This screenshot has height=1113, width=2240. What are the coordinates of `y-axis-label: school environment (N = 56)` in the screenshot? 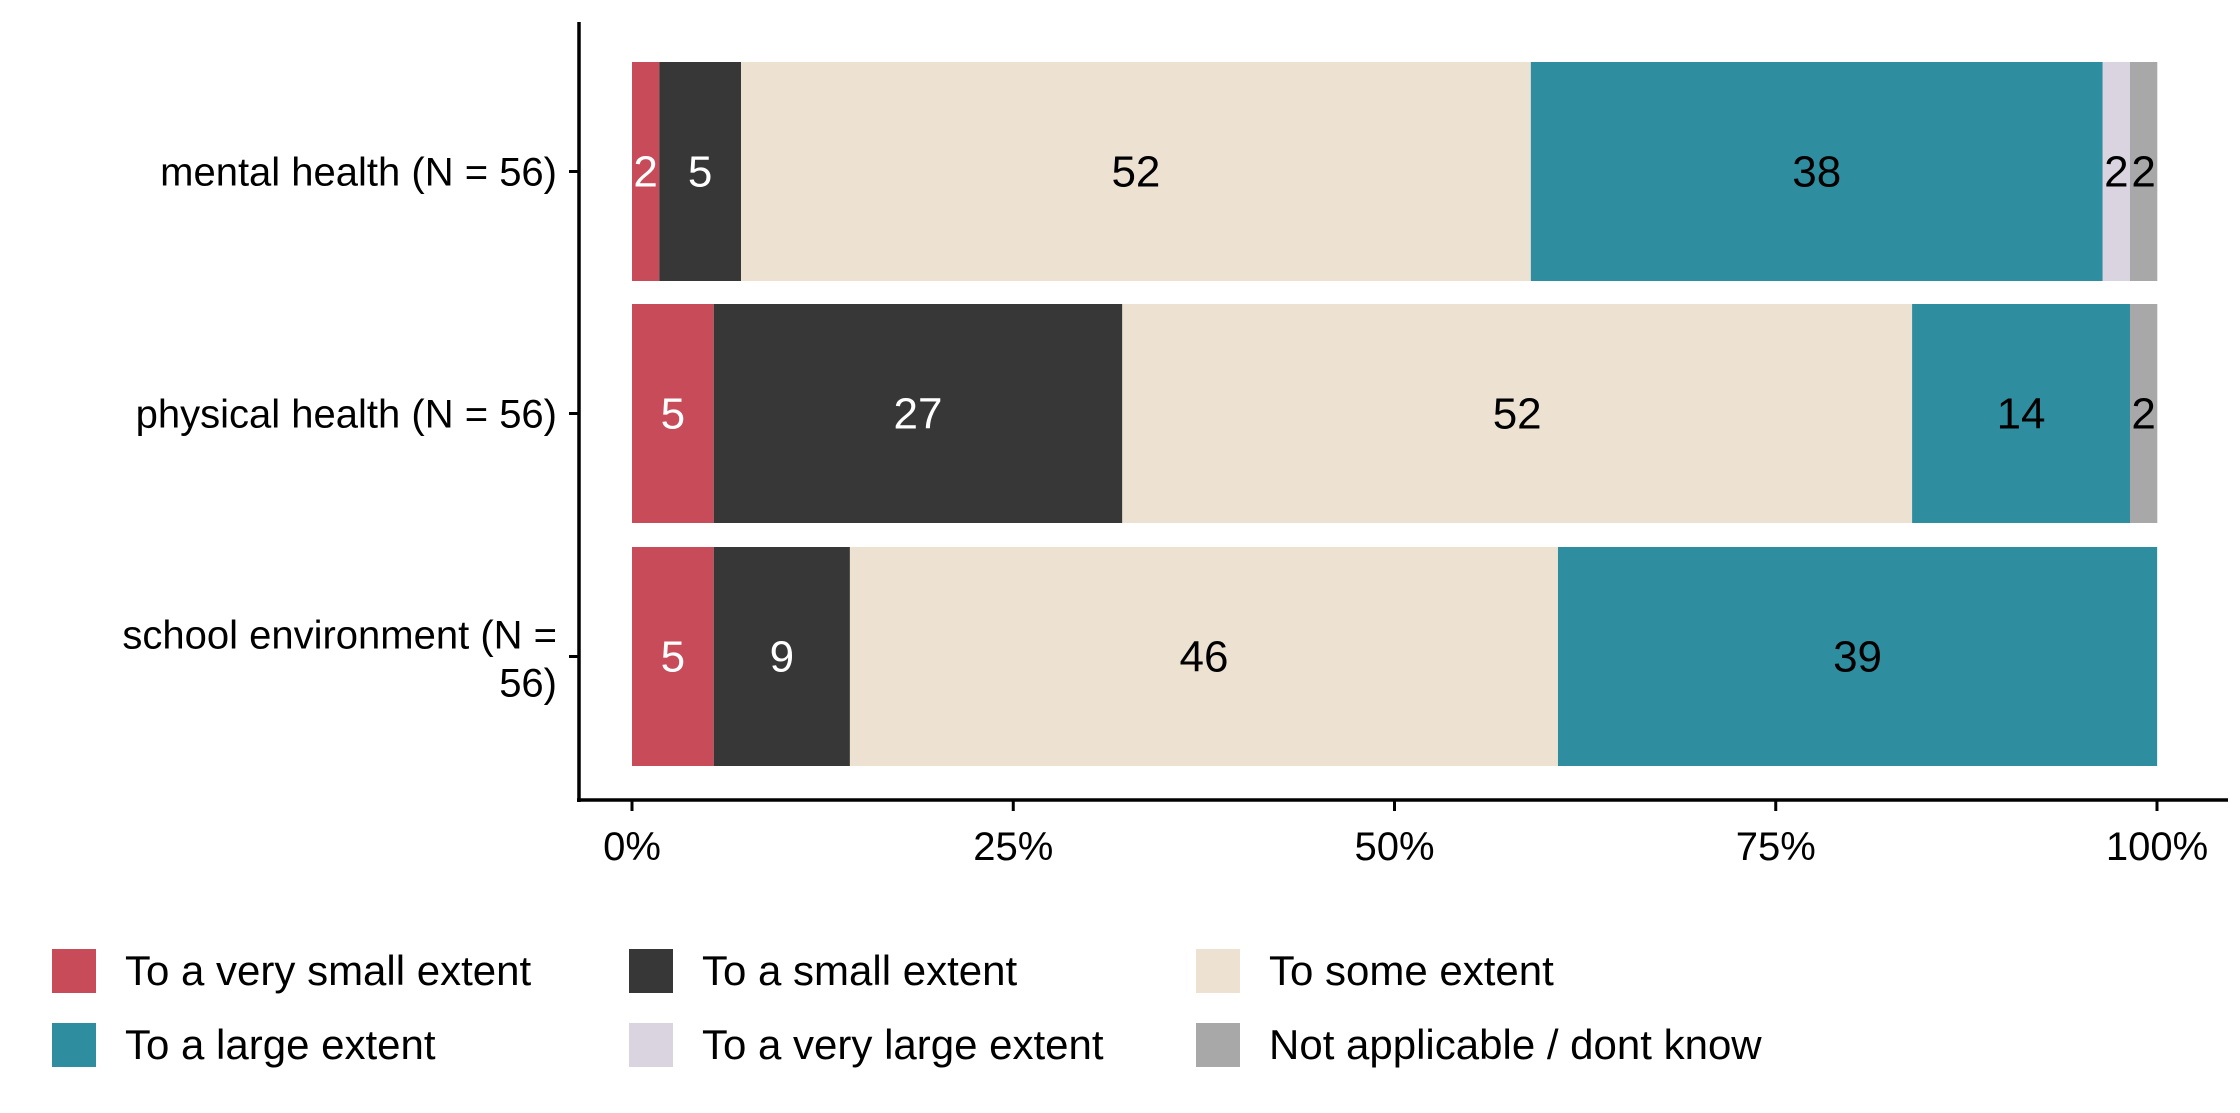 It's located at (339, 660).